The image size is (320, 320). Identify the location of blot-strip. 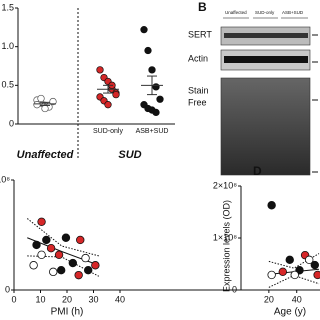
(265, 126).